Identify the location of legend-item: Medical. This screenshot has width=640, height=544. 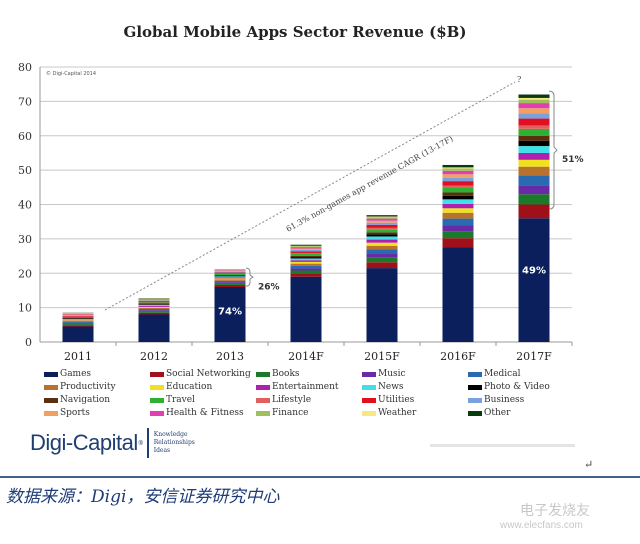
(521, 374).